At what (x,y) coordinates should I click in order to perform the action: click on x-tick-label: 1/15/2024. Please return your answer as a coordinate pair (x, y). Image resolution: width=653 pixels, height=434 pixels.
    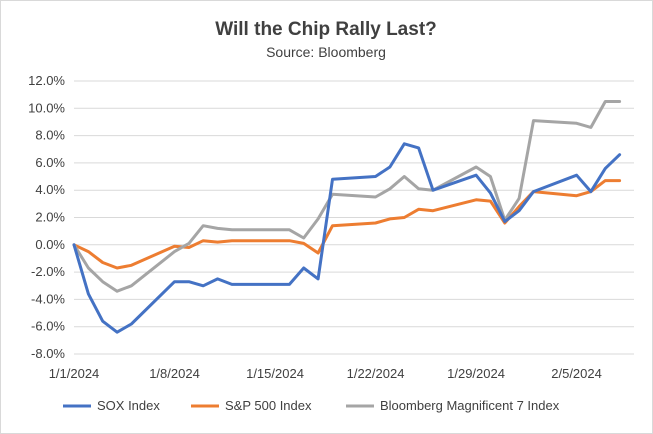
    Looking at the image, I should click on (275, 373).